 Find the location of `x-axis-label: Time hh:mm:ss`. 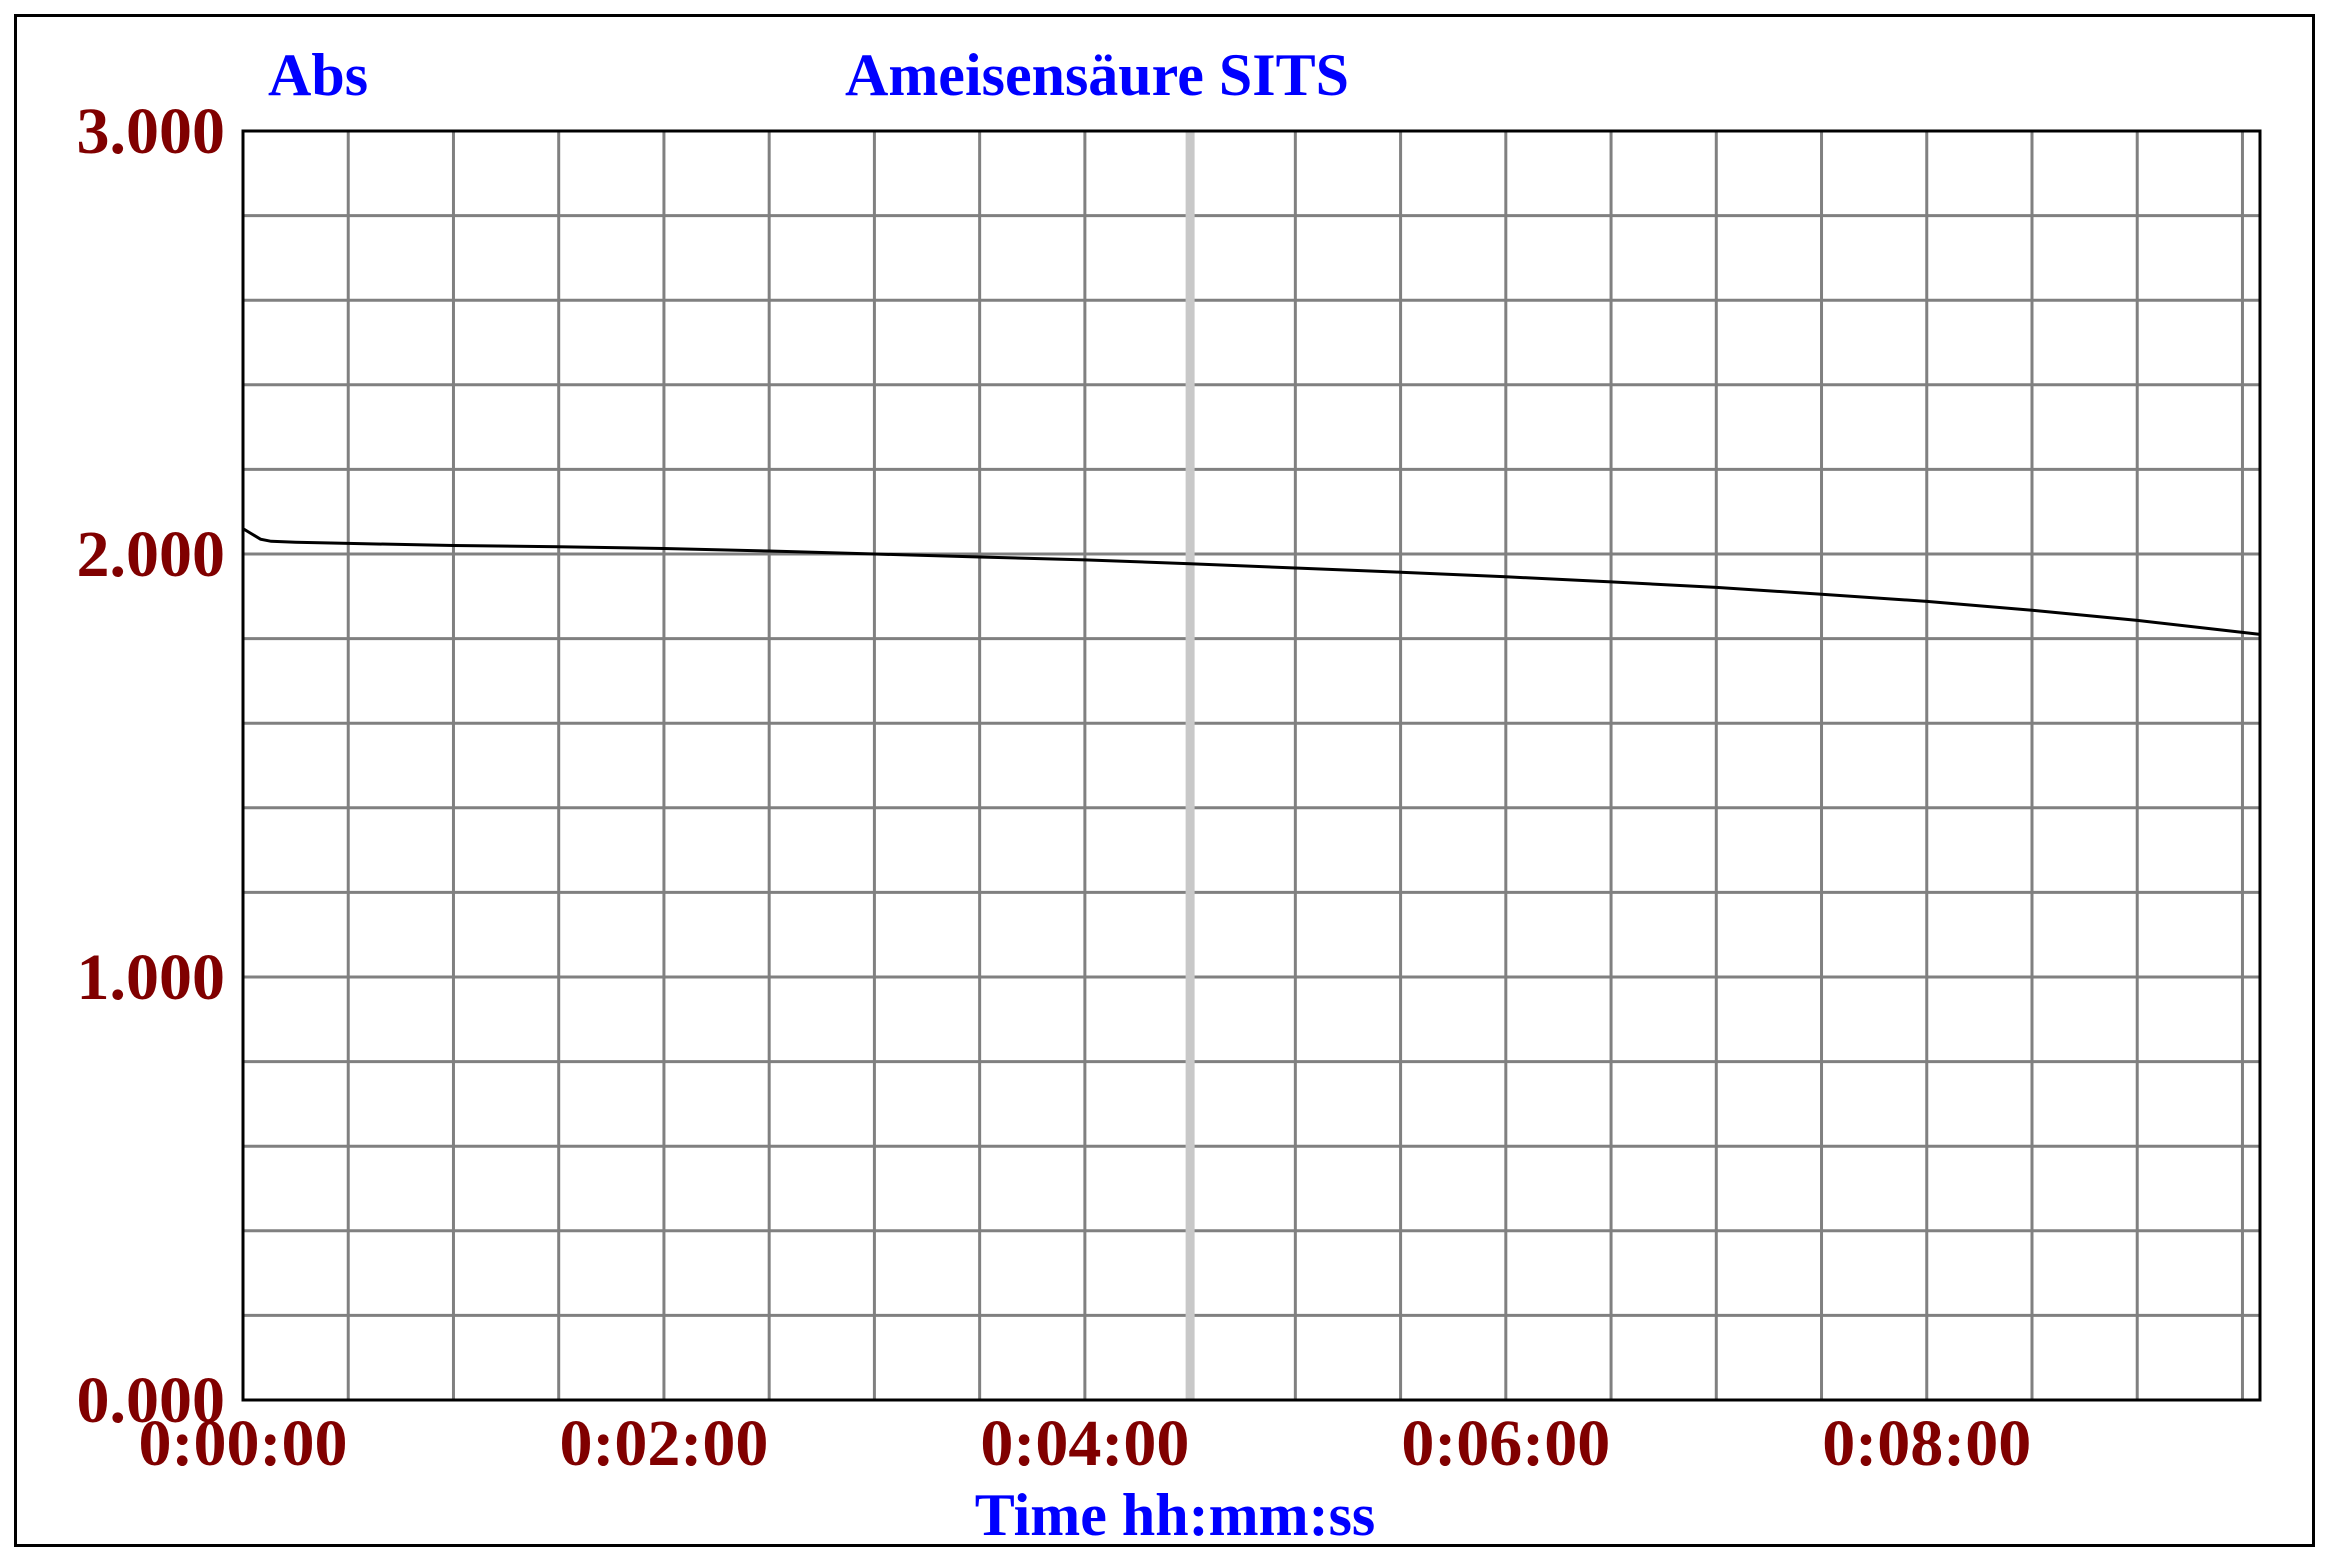

x-axis-label: Time hh:mm:ss is located at coordinates (1175, 1515).